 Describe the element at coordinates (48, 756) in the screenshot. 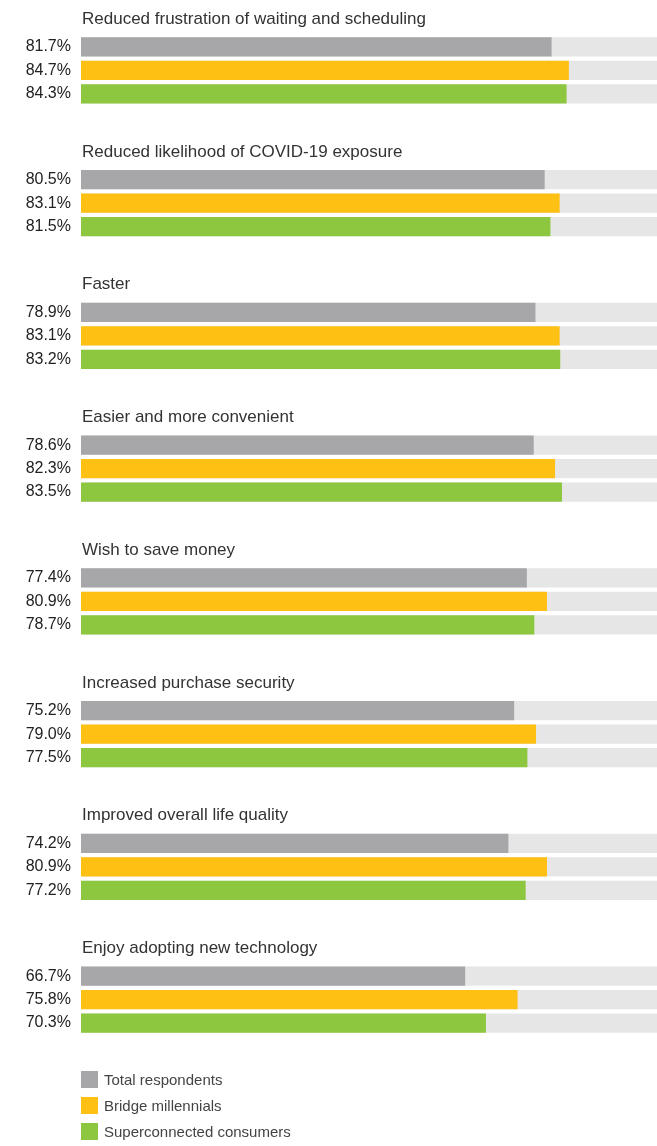

I see `data-label: 77.5%` at that location.